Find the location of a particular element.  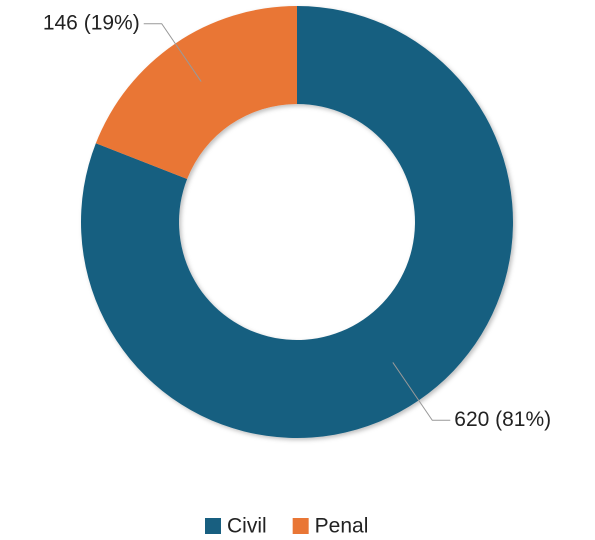

donut-slice is located at coordinates (196, 92).